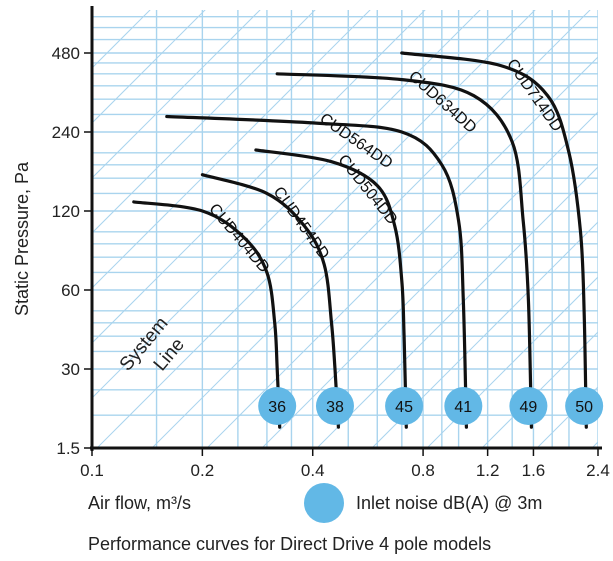 The width and height of the screenshot is (613, 561). What do you see at coordinates (449, 503) in the screenshot?
I see `legend-noise-label: Inlet noise dB(A) @ 3m` at bounding box center [449, 503].